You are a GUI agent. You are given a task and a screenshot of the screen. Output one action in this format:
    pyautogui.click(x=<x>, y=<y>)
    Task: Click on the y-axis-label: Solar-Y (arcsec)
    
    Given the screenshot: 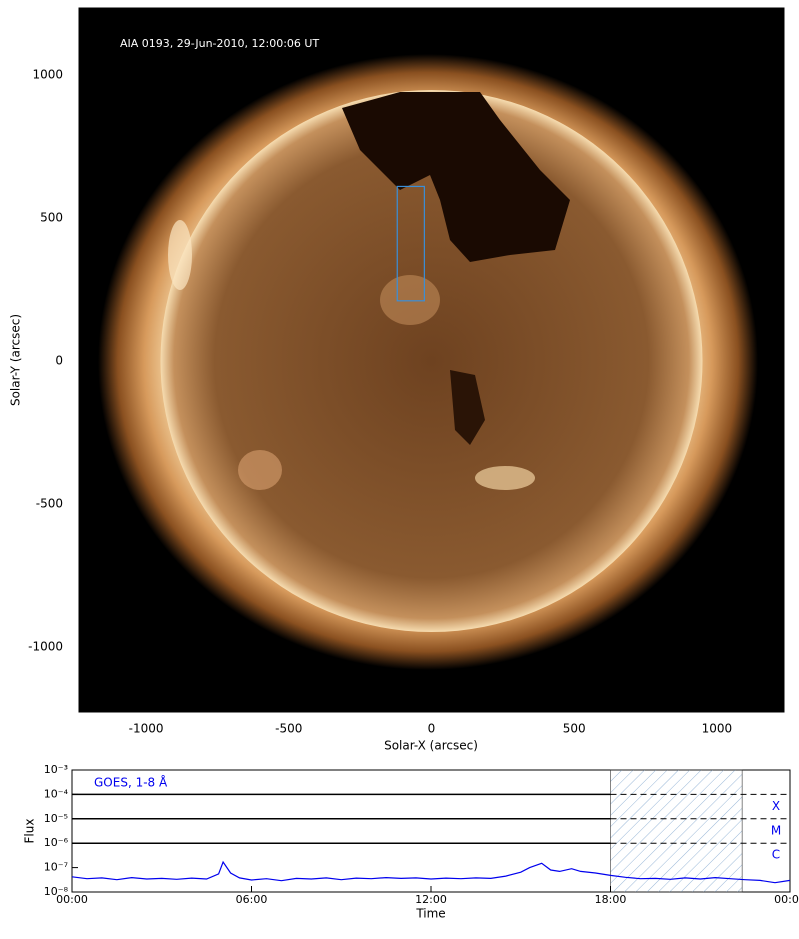 What is the action you would take?
    pyautogui.click(x=16, y=360)
    